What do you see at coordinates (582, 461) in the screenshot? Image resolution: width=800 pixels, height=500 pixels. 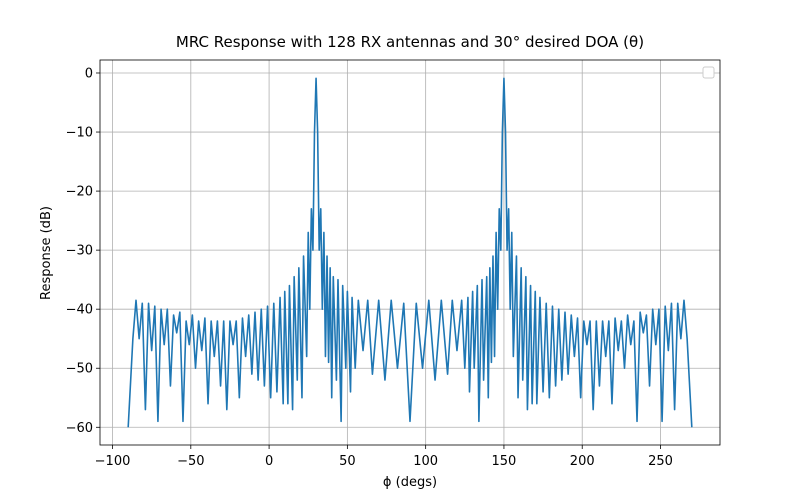 I see `x-tick-label: 200` at bounding box center [582, 461].